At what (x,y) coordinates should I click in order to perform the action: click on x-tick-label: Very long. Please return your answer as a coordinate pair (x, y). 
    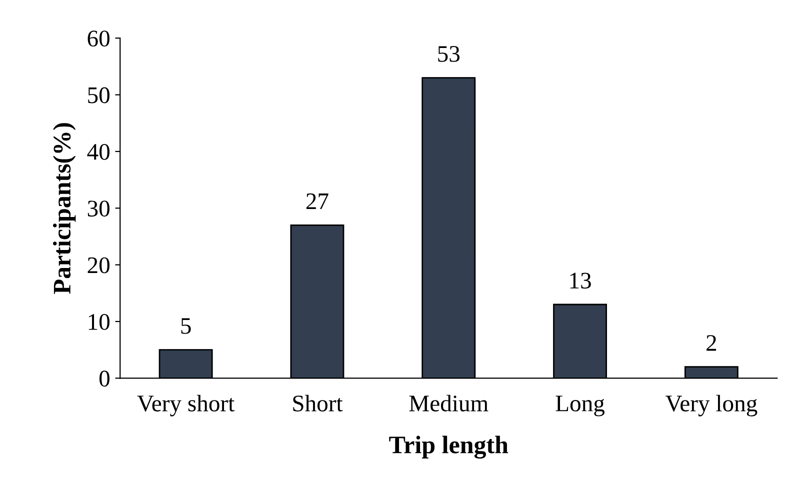
    Looking at the image, I should click on (711, 405).